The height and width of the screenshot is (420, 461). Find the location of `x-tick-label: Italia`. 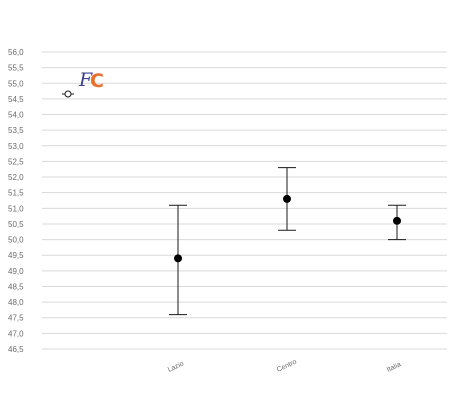

x-tick-label: Italia is located at coordinates (394, 367).